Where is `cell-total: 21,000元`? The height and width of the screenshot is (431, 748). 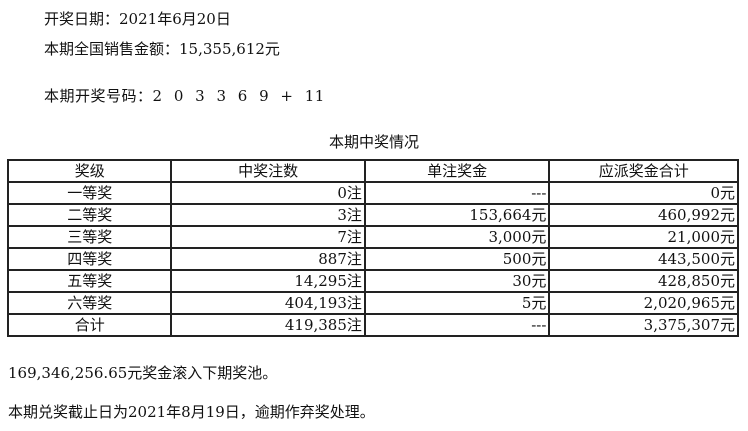
cell-total: 21,000元 is located at coordinates (643, 237).